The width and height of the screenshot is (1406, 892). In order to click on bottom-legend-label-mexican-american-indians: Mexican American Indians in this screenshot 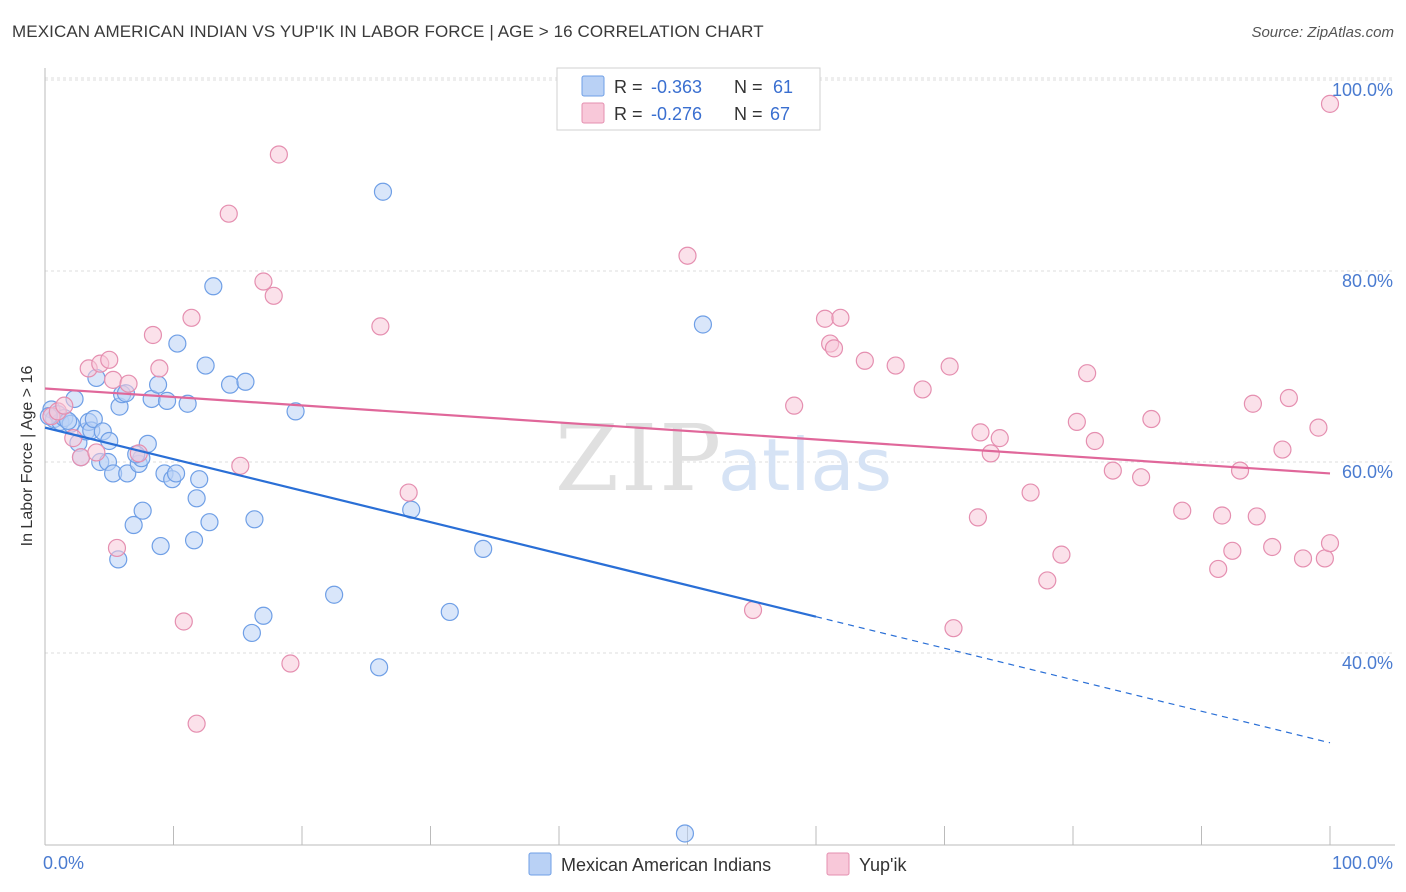, I will do `click(666, 865)`.